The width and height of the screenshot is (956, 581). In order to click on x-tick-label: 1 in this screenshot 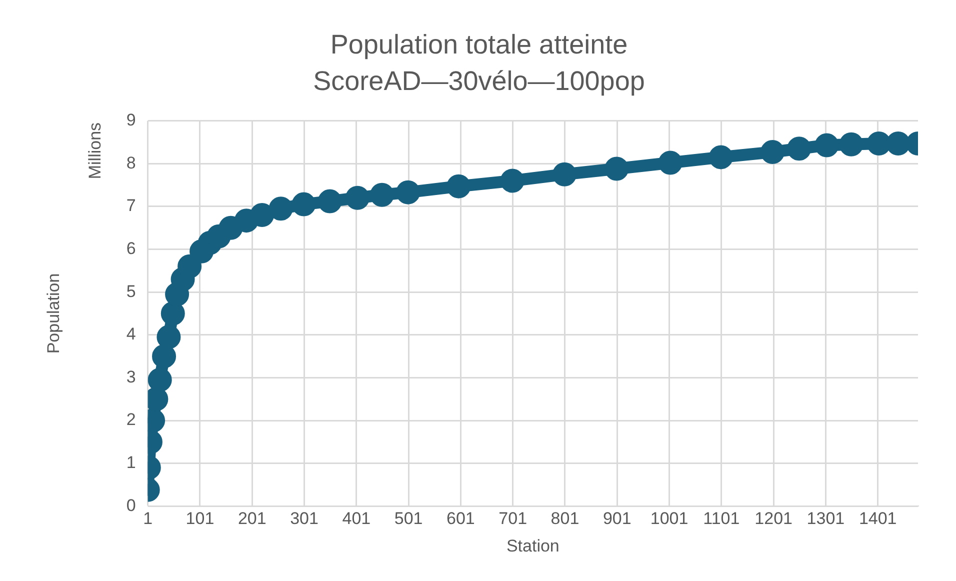, I will do `click(148, 518)`.